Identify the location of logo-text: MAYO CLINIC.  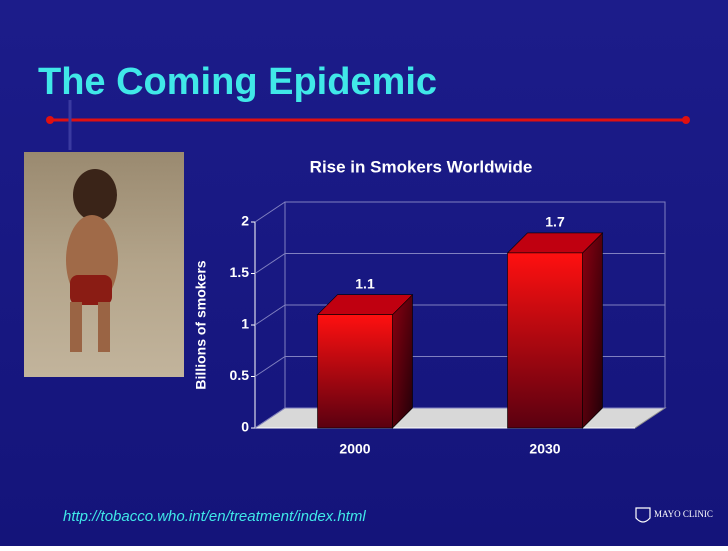
(683, 514).